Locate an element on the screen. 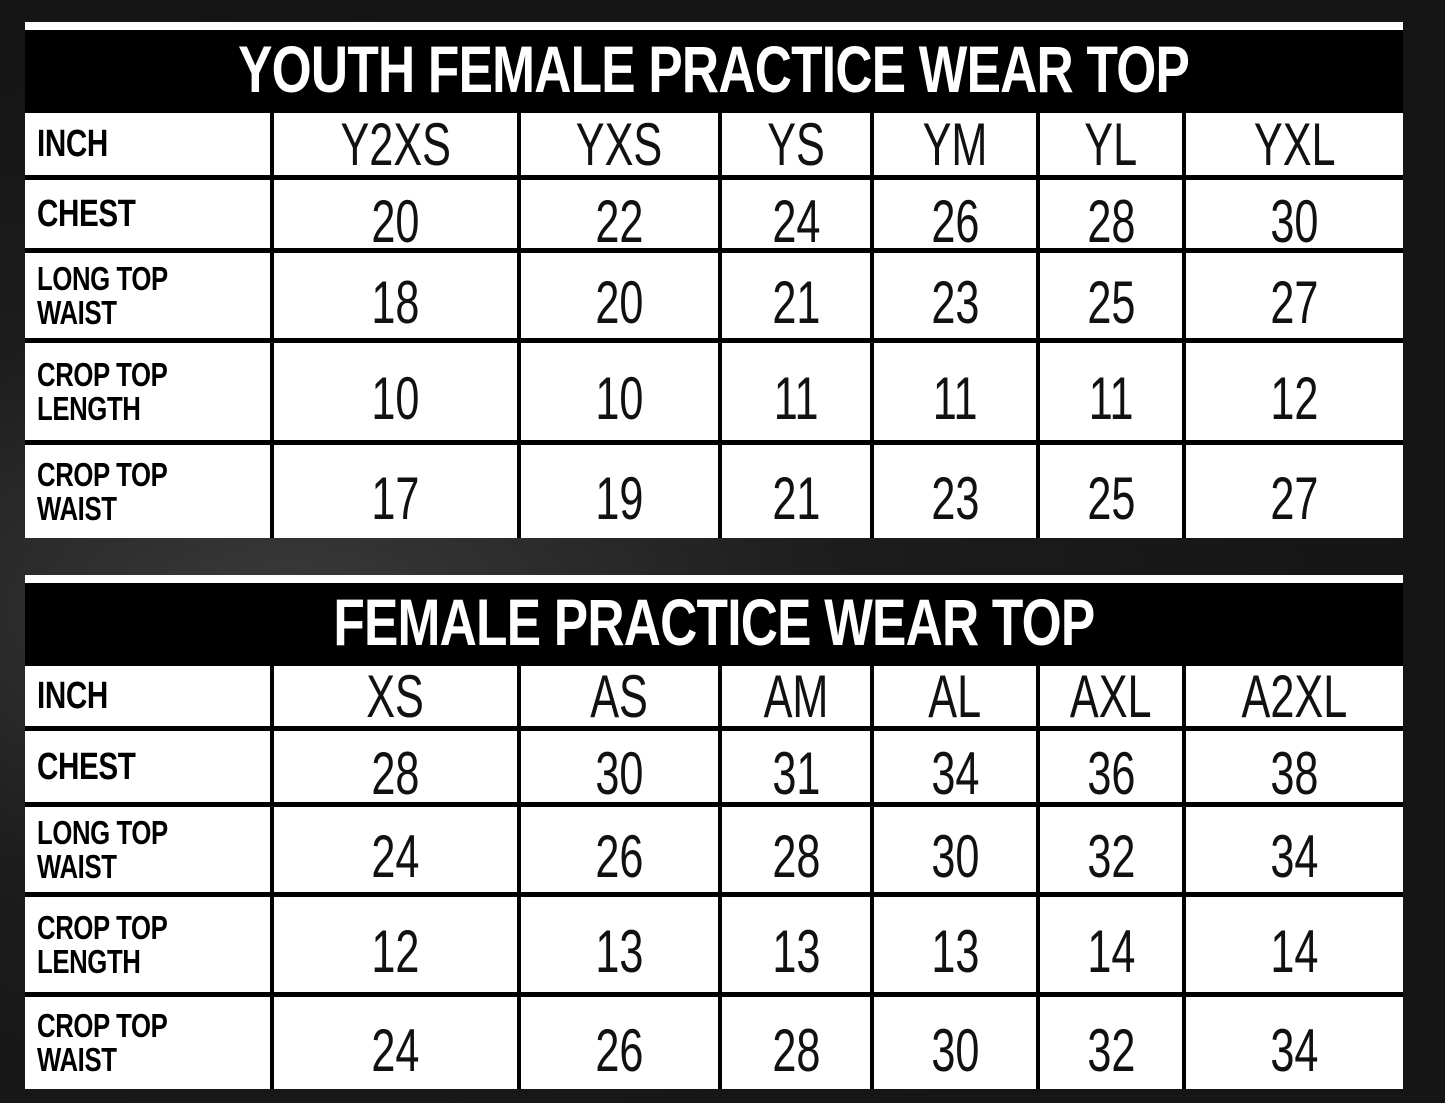 This screenshot has height=1103, width=1445. size-label: Y2XS is located at coordinates (395, 144).